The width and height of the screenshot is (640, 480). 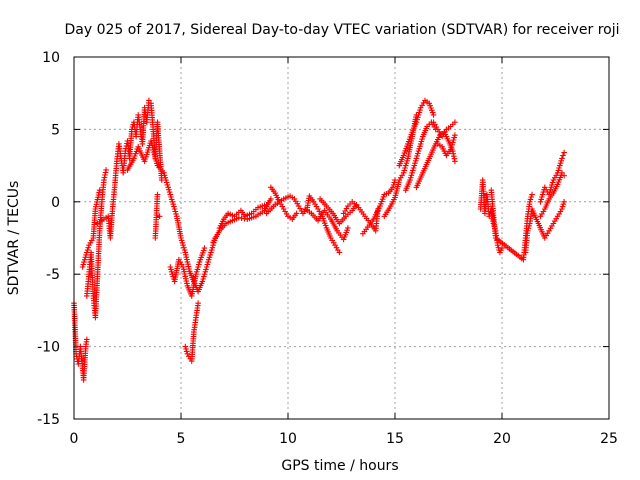 What do you see at coordinates (51, 58) in the screenshot?
I see `y-tick-label: 10` at bounding box center [51, 58].